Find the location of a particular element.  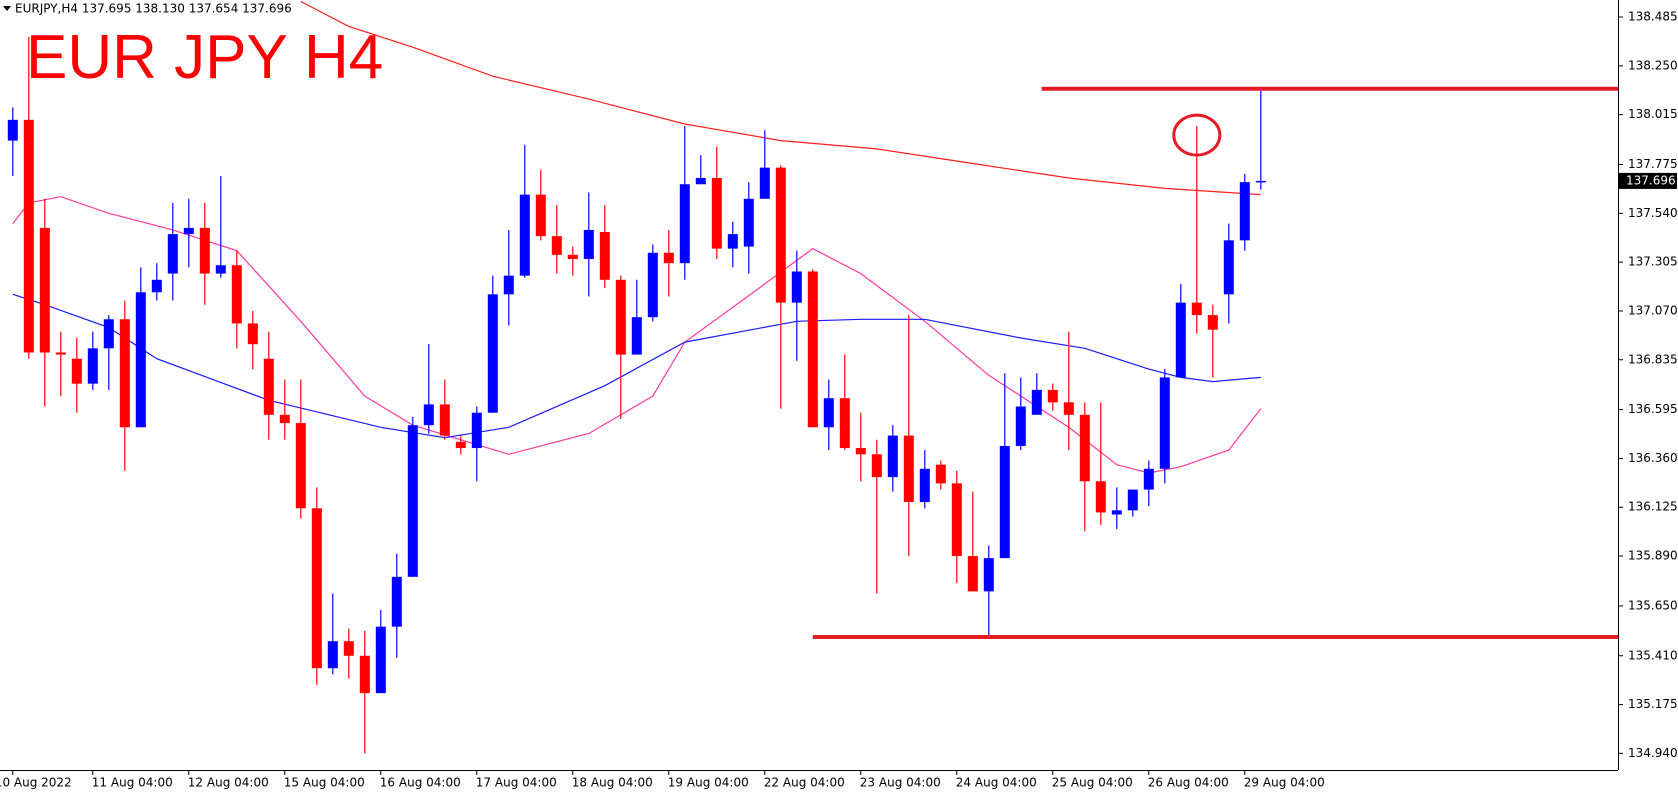

x-tick-label: 26 Aug 04:00 is located at coordinates (1188, 783).